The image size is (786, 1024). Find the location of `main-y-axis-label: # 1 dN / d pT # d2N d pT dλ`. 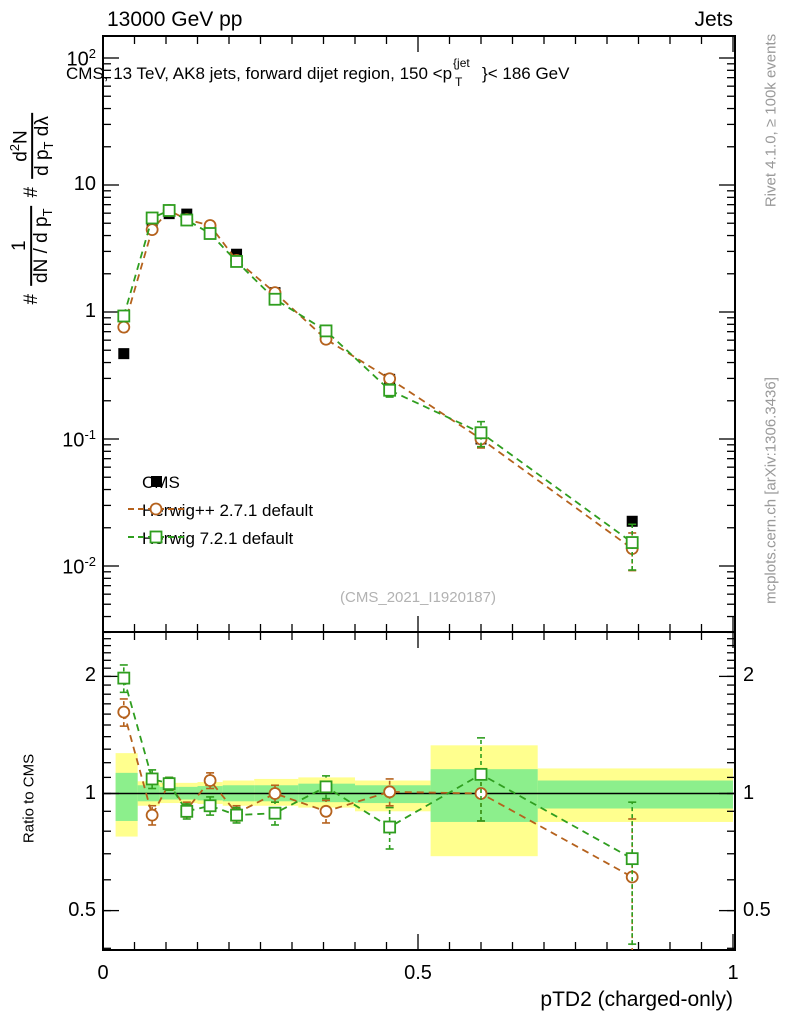

main-y-axis-label: # 1 dN / d pT # d2N d pT dλ is located at coordinates (32, 209).